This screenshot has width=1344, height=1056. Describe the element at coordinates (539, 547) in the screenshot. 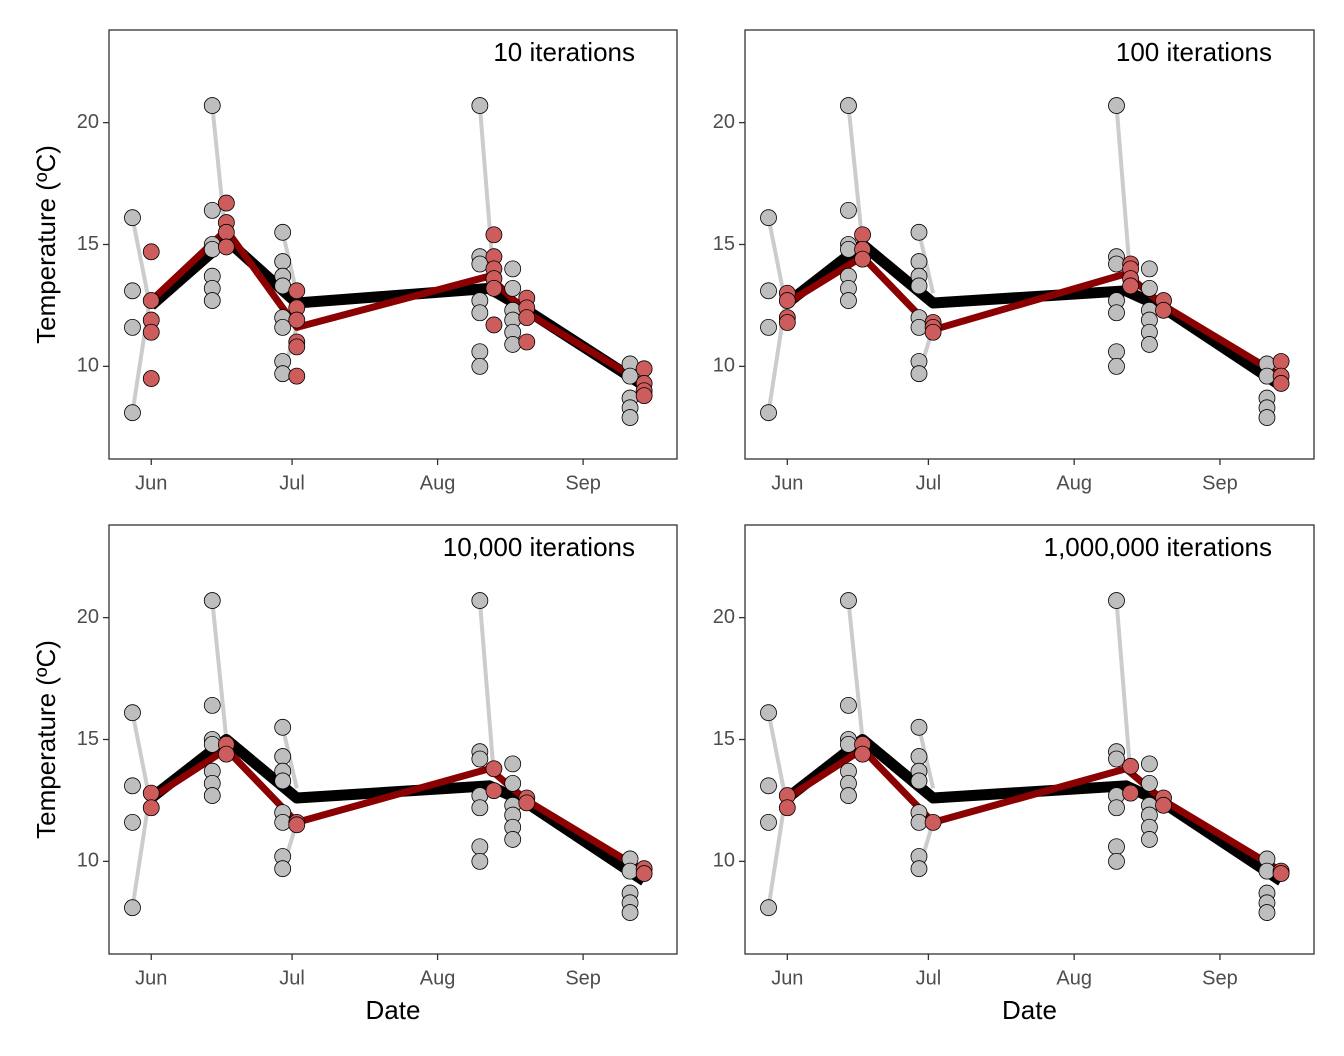

I see `panel-title: 10,000 iterations` at that location.